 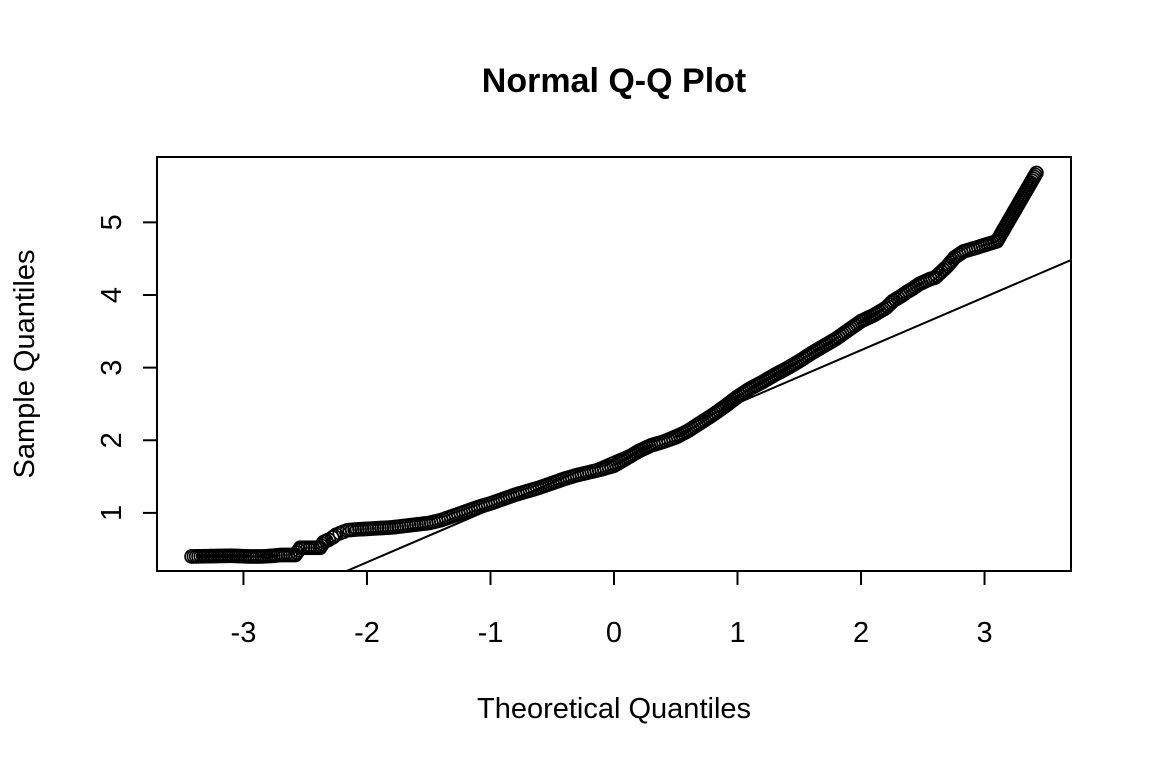 I want to click on x-tick-label: -2, so click(x=367, y=633).